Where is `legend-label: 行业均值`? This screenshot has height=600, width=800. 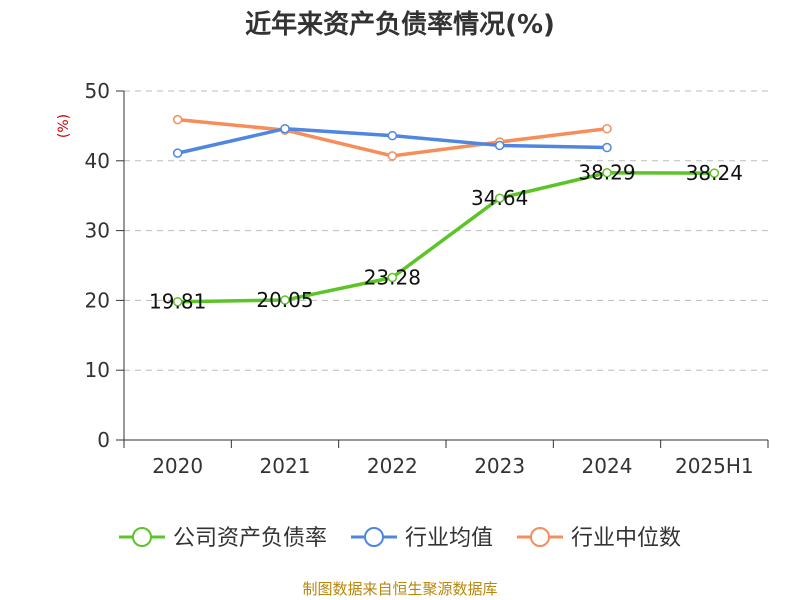
legend-label: 行业均值 is located at coordinates (449, 538).